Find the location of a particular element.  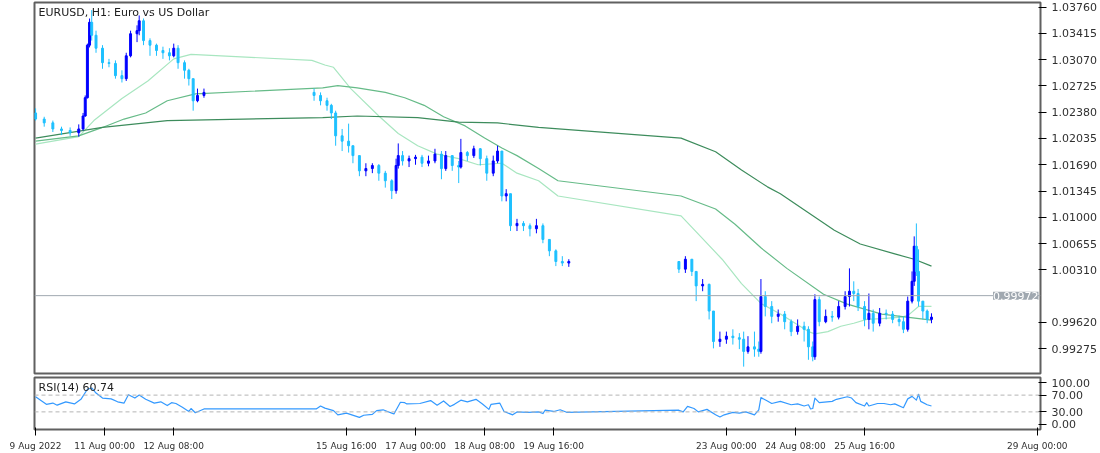

ref-line-label: 0.99972 is located at coordinates (1016, 296).